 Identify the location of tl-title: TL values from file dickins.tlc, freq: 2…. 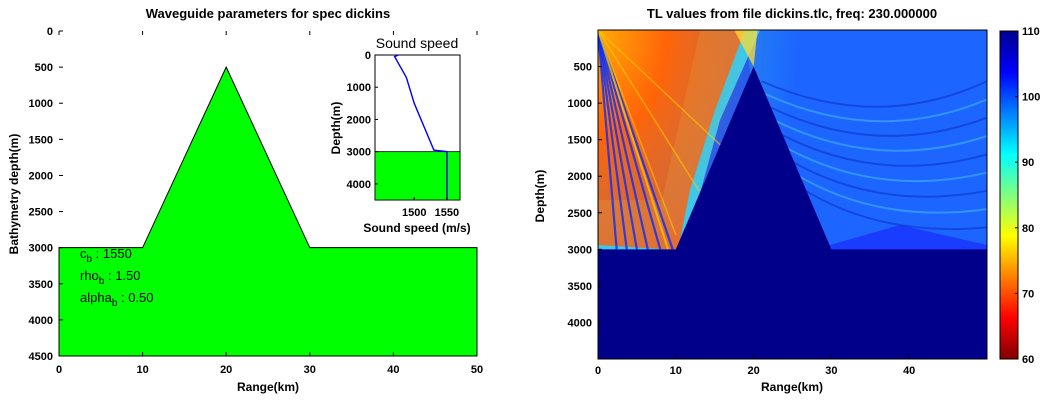
(792, 13).